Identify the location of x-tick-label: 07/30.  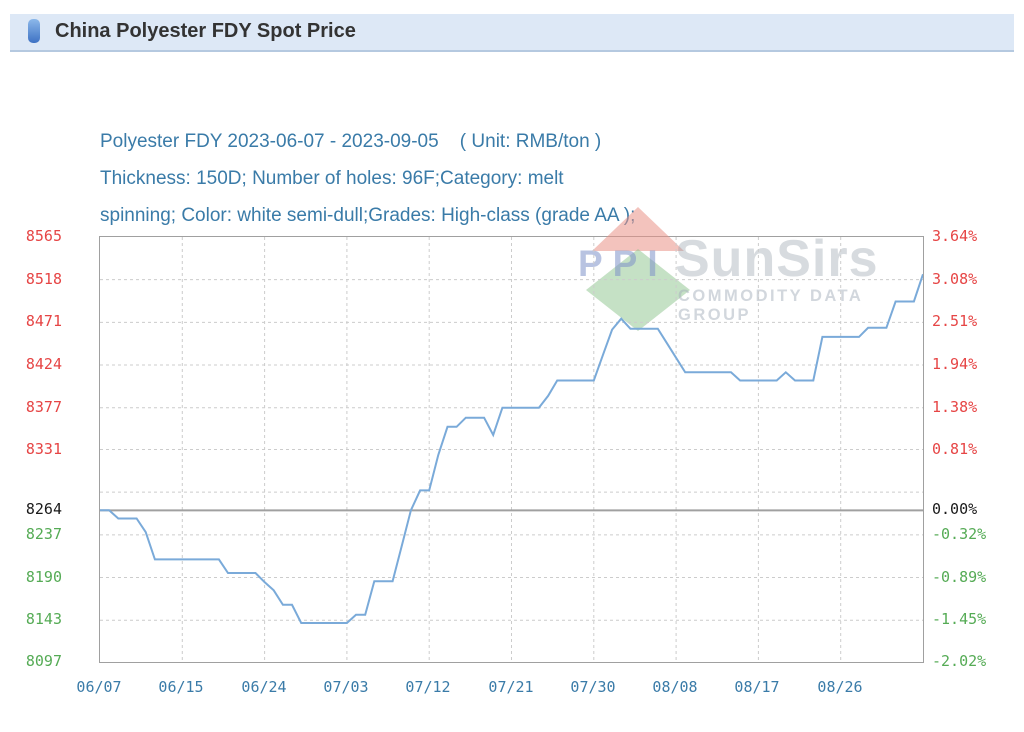
(593, 687).